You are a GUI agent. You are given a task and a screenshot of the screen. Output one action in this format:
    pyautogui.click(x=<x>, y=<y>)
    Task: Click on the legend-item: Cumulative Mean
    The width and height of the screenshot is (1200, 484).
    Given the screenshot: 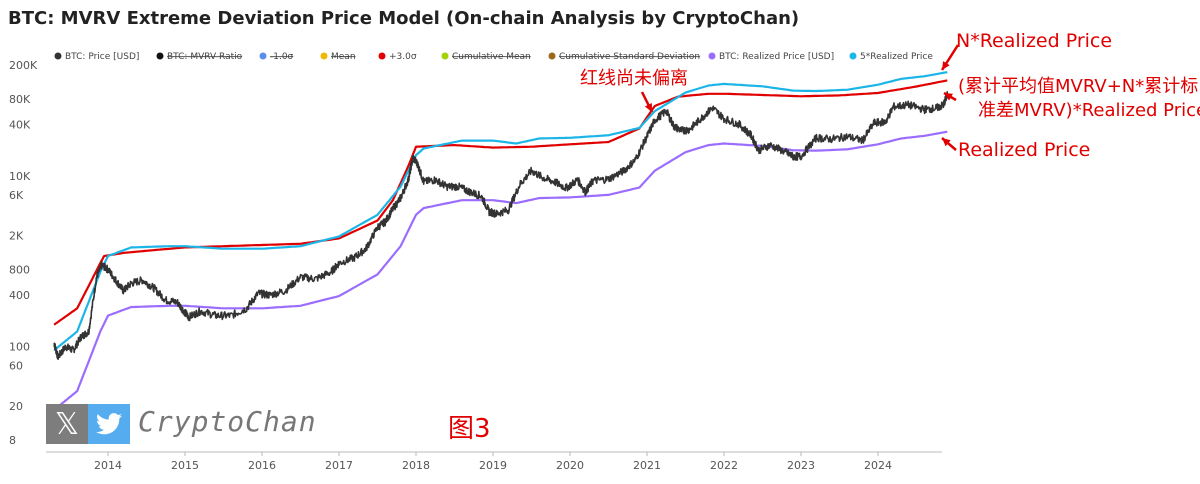 What is the action you would take?
    pyautogui.click(x=486, y=57)
    